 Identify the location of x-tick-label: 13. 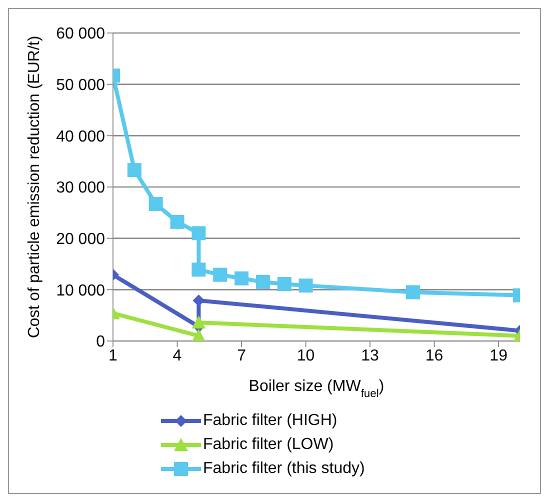
(370, 355).